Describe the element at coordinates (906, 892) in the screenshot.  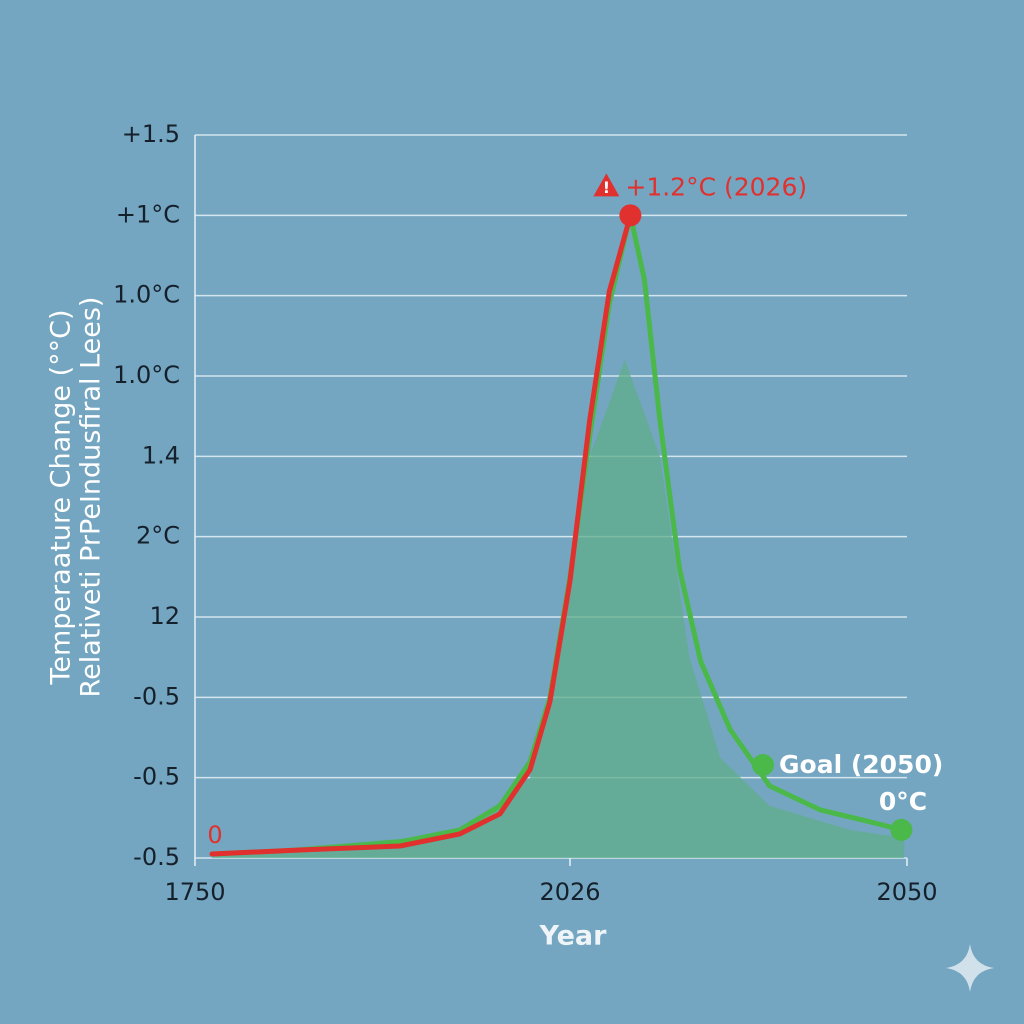
I see `x-tick-label: 2050` at that location.